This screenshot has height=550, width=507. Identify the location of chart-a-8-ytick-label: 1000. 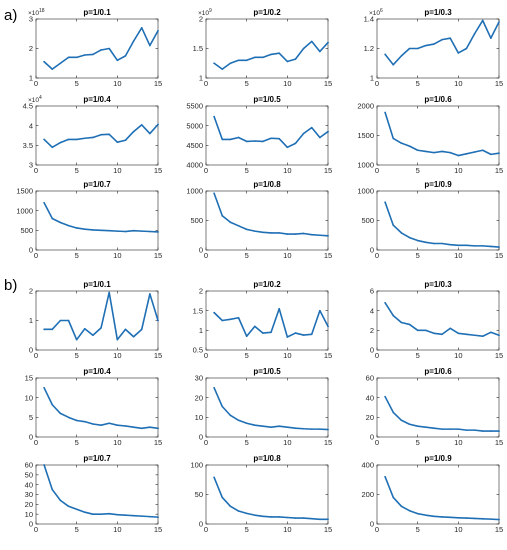
(194, 191).